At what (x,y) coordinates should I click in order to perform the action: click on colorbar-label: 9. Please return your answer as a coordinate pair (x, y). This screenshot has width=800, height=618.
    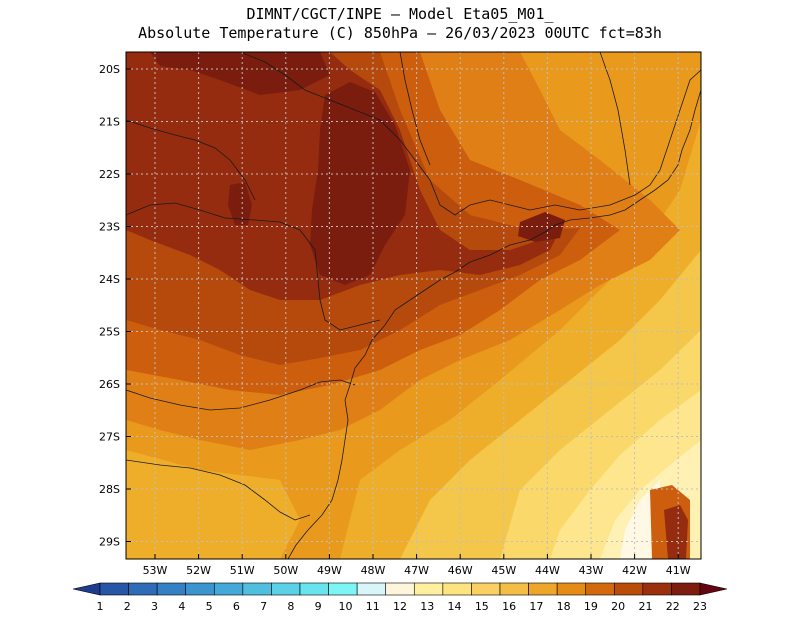
    Looking at the image, I should click on (318, 606).